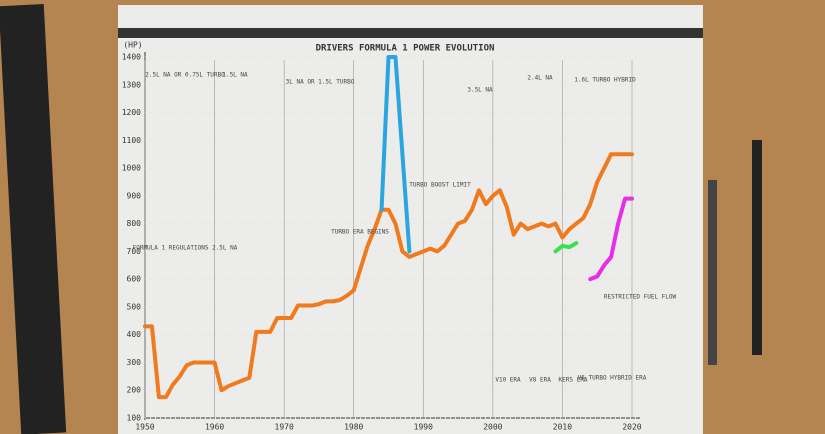  I want to click on y-axis-label: (HP), so click(132, 45).